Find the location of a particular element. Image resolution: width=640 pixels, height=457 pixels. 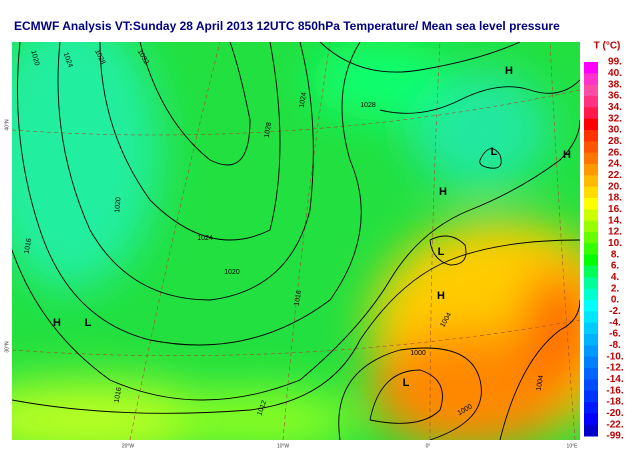

legend-label: -20. is located at coordinates (614, 413).